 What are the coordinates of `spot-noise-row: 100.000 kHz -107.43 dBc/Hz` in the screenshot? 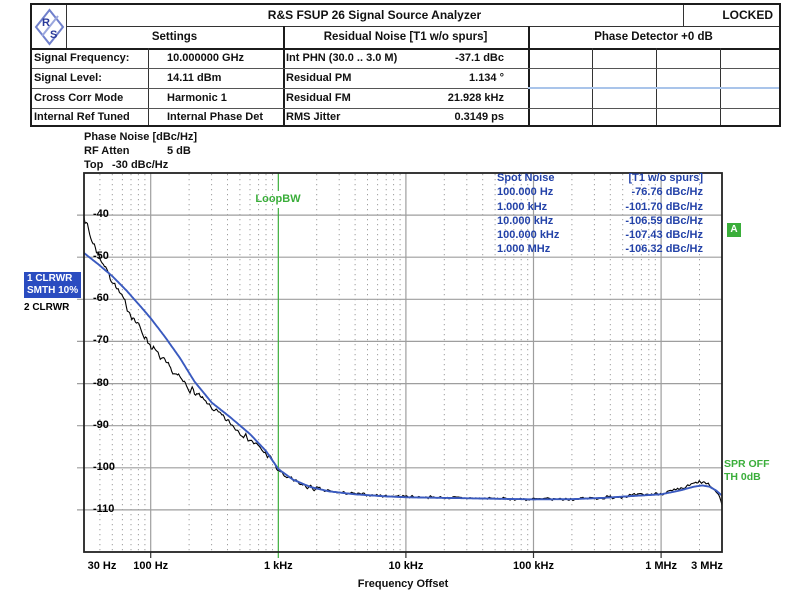 It's located at (600, 235).